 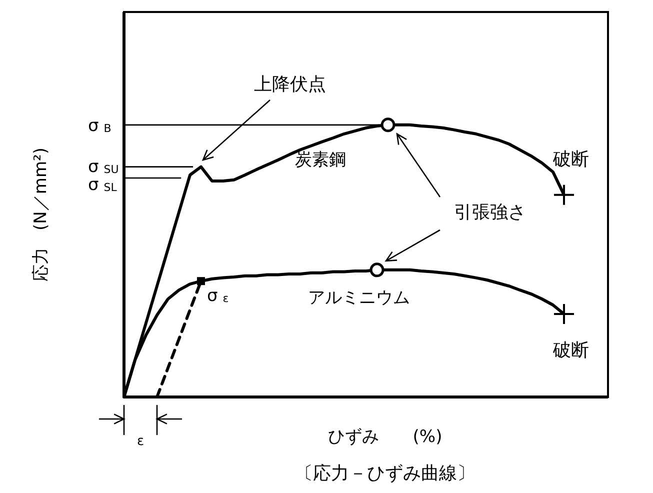 What do you see at coordinates (41, 215) in the screenshot?
I see `ylabel: 応力 (N／mm²)` at bounding box center [41, 215].